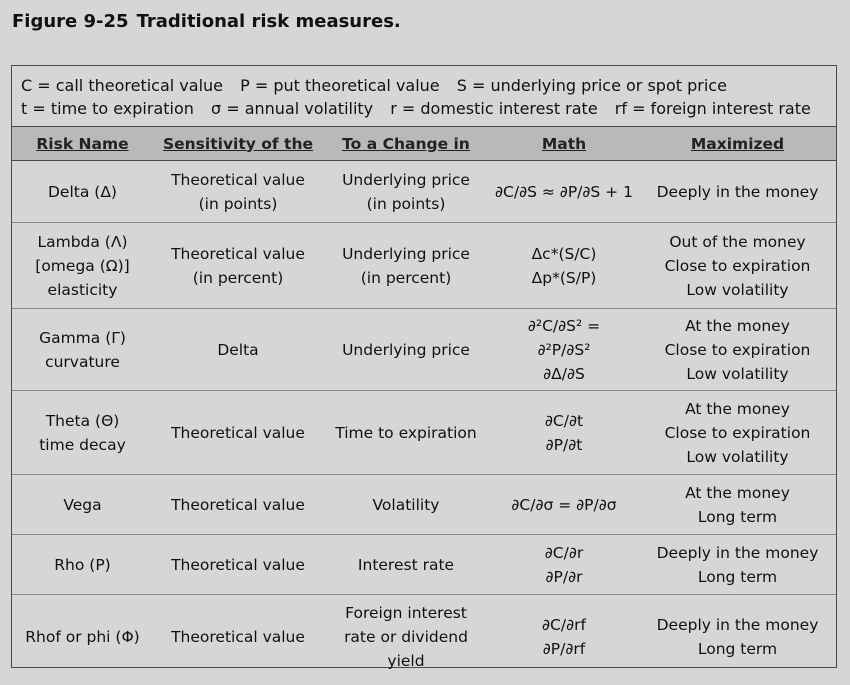 The height and width of the screenshot is (685, 850). I want to click on cell-sensitivity: Delta, so click(238, 349).